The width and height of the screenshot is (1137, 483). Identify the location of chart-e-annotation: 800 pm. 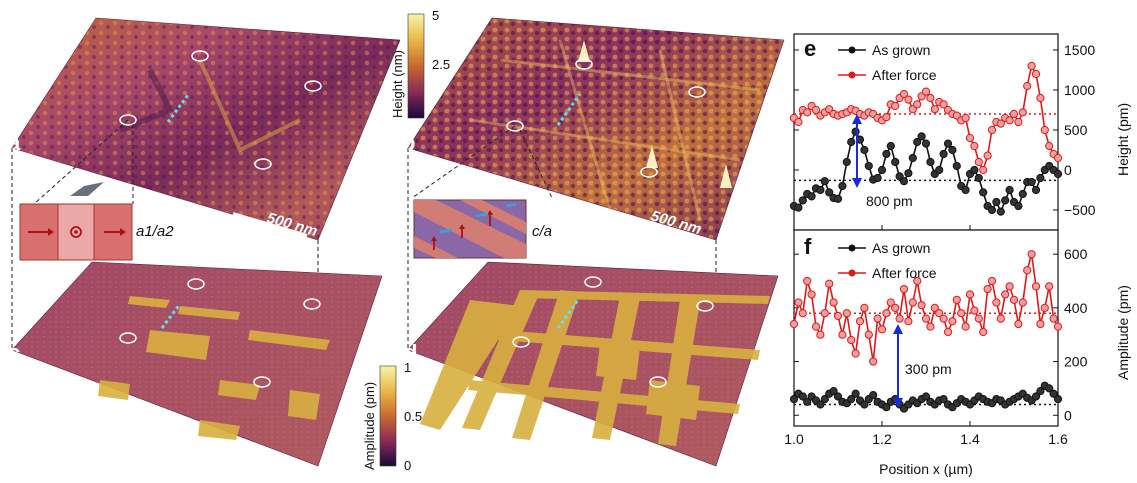
(882, 161).